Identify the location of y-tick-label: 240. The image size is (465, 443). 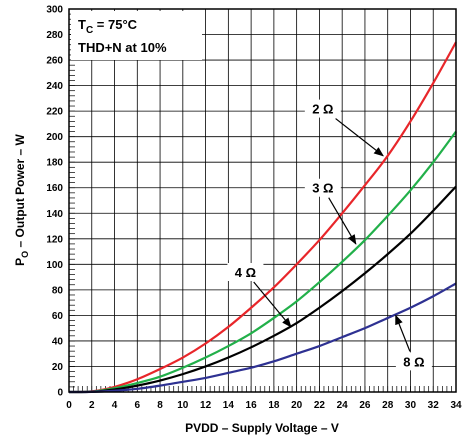
(54, 86).